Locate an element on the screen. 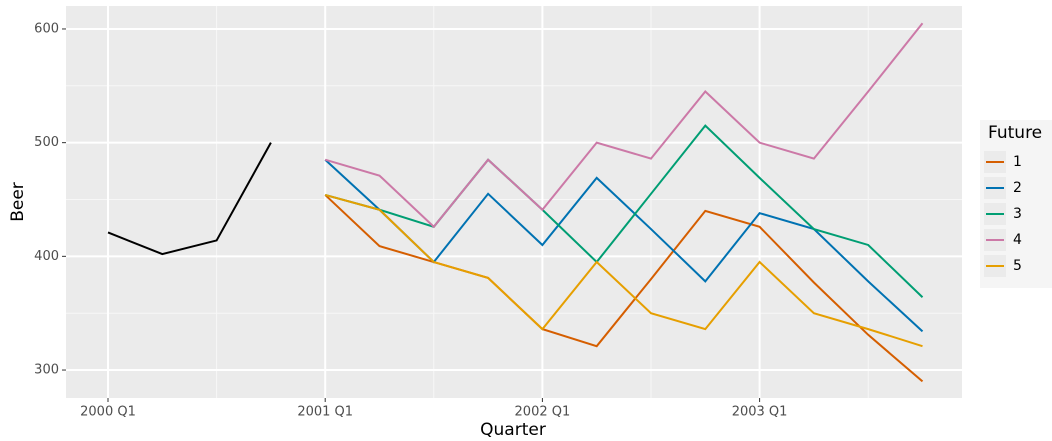 The height and width of the screenshot is (441, 1052). legend-text: 5 is located at coordinates (1017, 266).